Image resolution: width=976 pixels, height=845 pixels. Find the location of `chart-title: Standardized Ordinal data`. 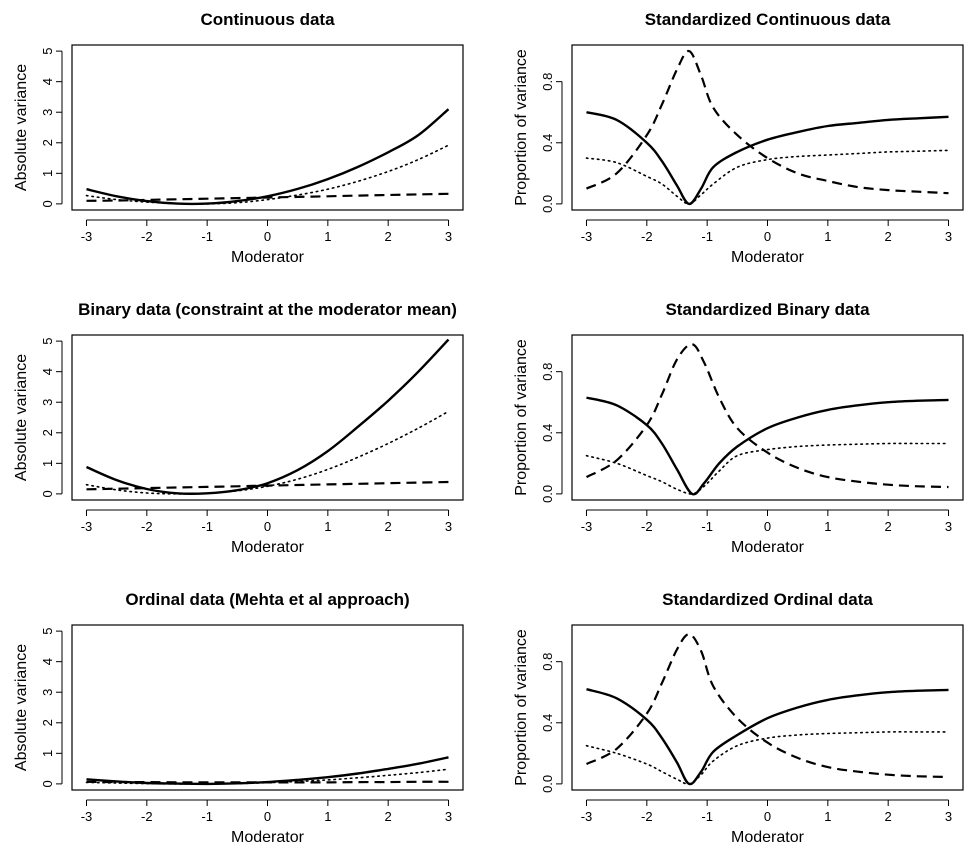

chart-title: Standardized Ordinal data is located at coordinates (767, 599).